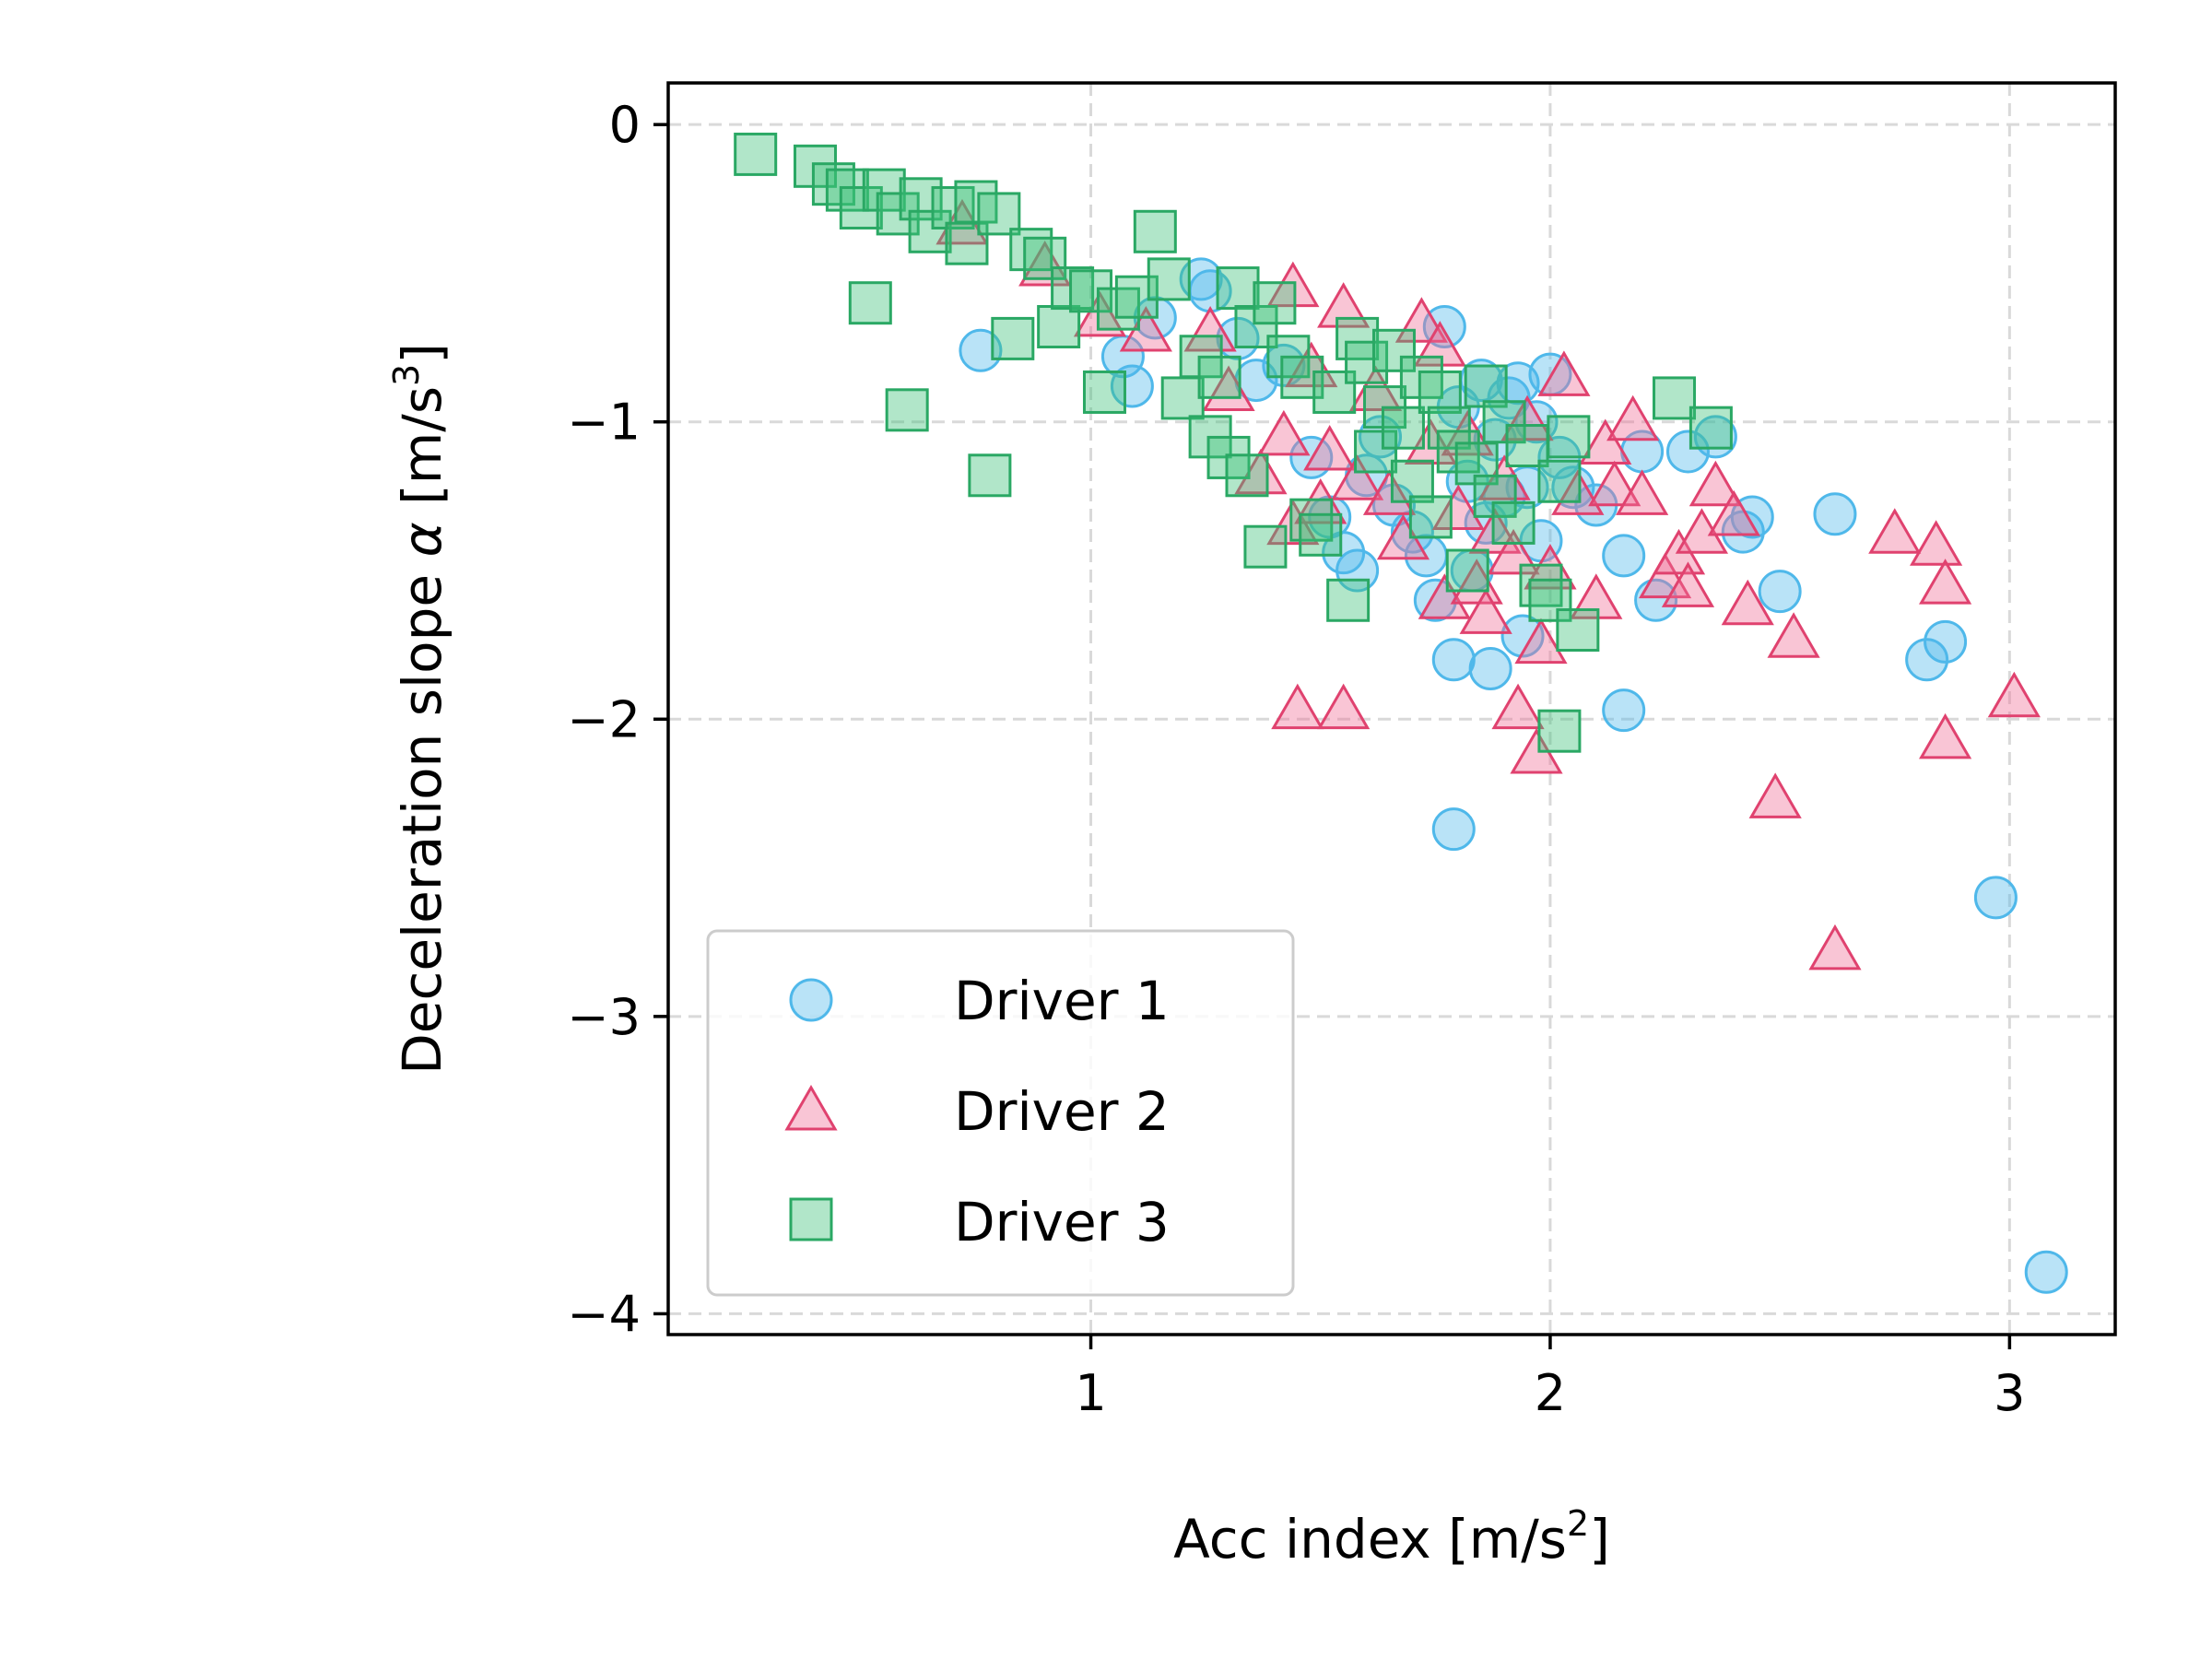 The width and height of the screenshot is (2212, 1659). I want to click on y-axis-label: Deceleration slope α [m/s3], so click(419, 709).